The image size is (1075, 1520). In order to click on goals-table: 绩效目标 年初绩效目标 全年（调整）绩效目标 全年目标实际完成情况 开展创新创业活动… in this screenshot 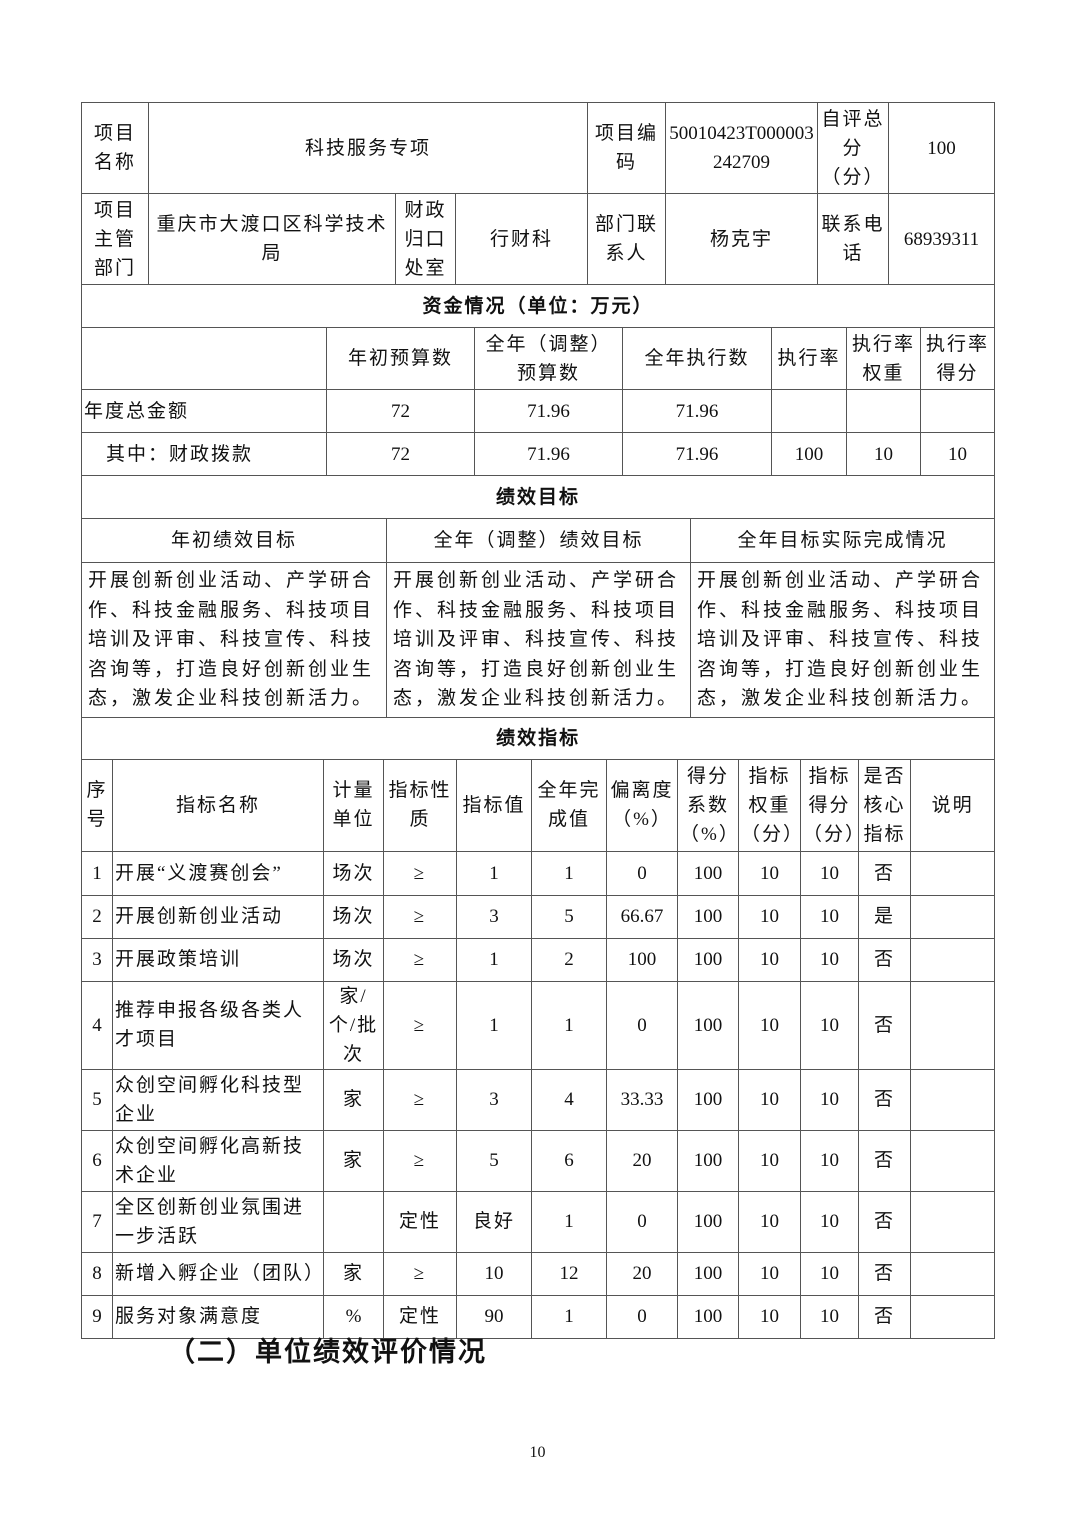, I will do `click(538, 596)`.